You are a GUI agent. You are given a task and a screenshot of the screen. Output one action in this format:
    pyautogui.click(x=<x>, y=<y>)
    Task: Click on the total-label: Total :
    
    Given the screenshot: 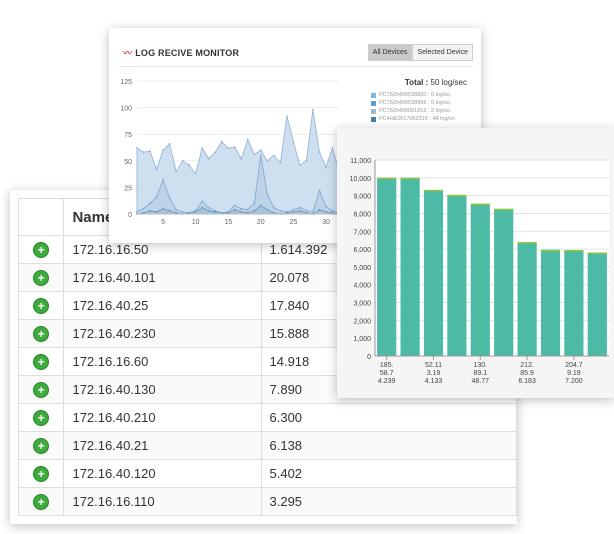 What is the action you would take?
    pyautogui.click(x=416, y=82)
    